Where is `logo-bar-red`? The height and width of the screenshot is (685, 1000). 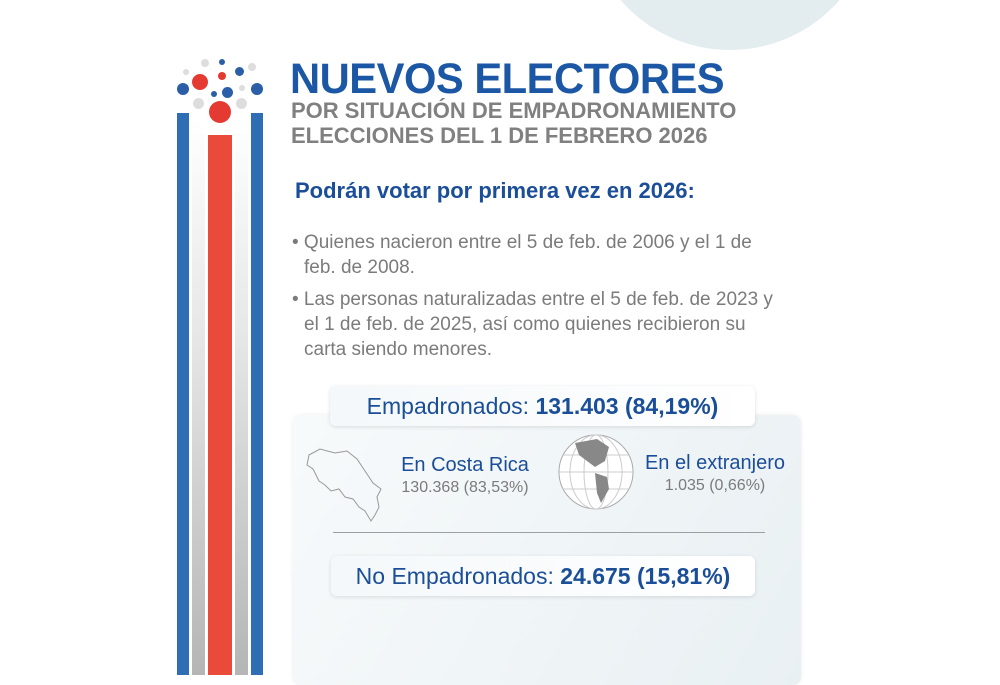 logo-bar-red is located at coordinates (220, 405).